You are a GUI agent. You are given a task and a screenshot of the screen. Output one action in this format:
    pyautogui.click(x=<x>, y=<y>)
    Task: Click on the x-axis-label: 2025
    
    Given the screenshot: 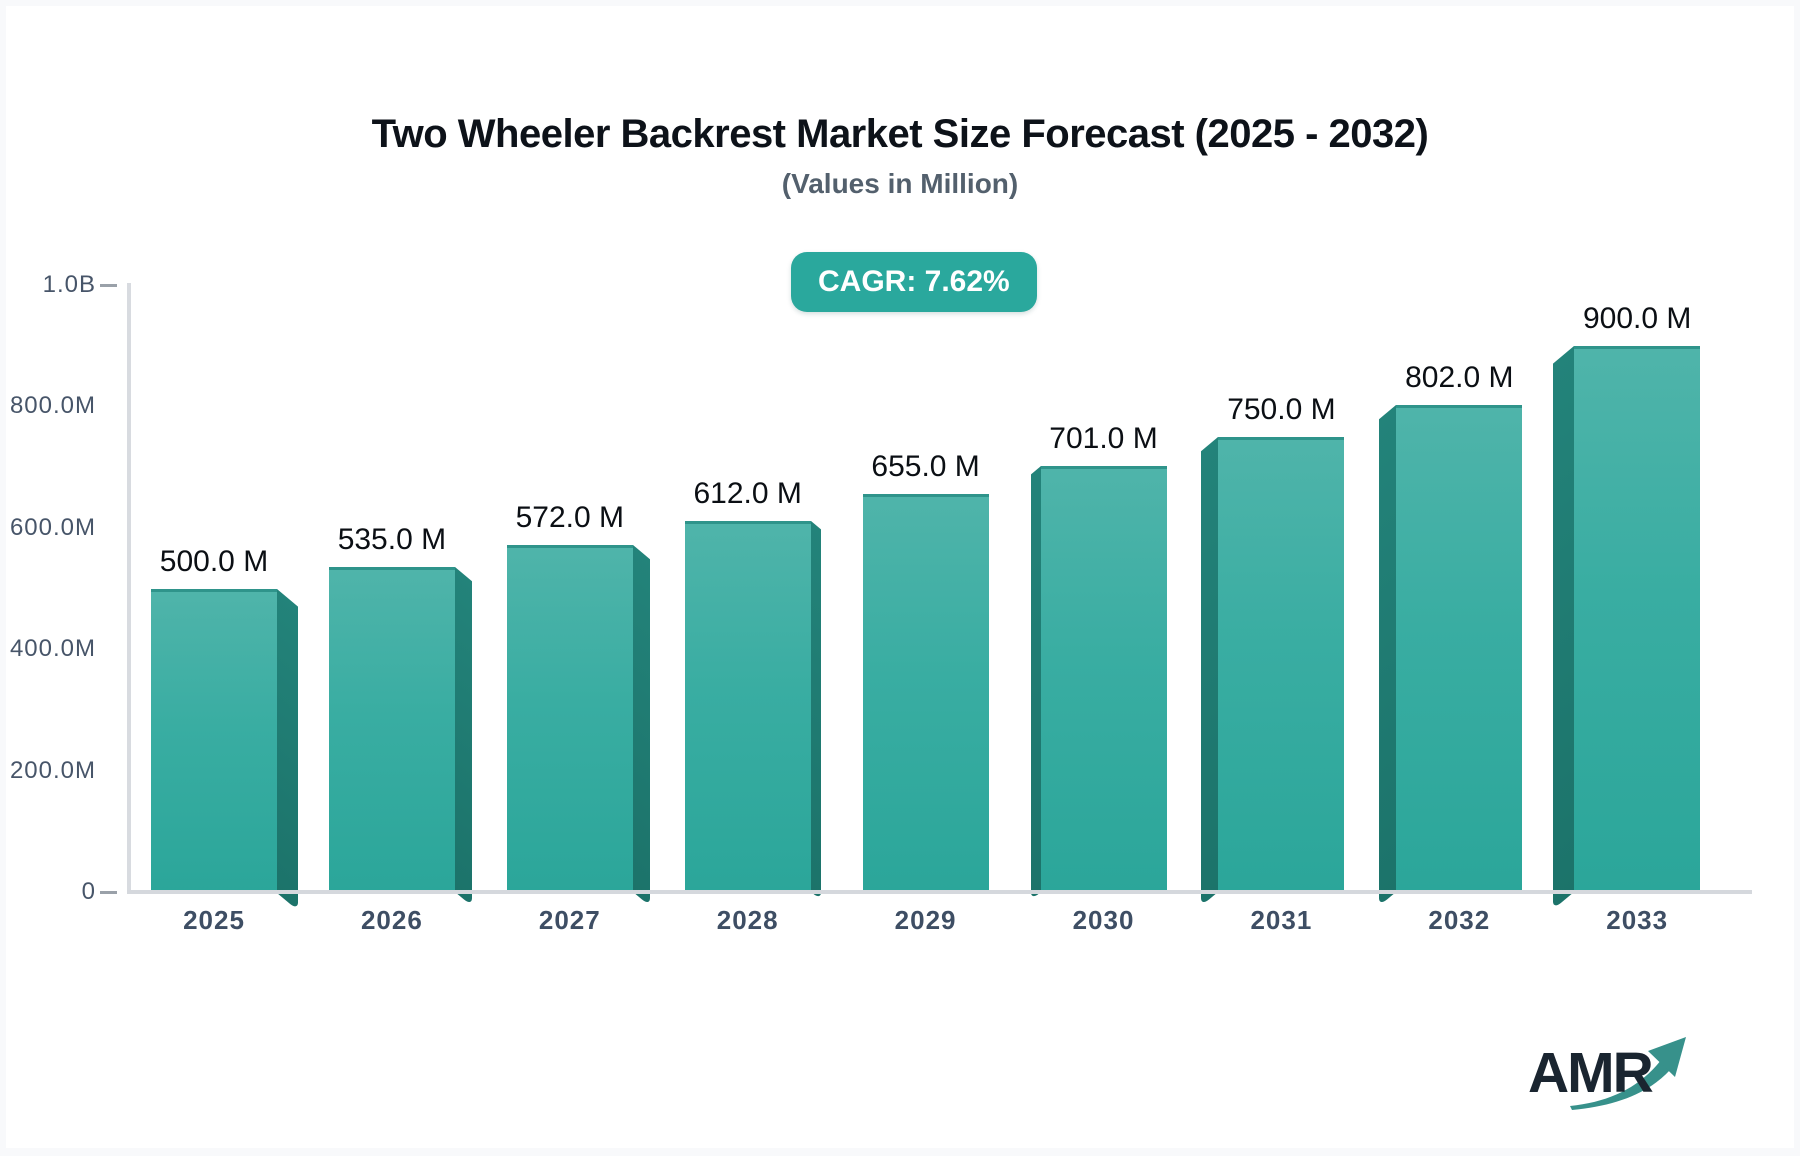 What is the action you would take?
    pyautogui.click(x=214, y=920)
    